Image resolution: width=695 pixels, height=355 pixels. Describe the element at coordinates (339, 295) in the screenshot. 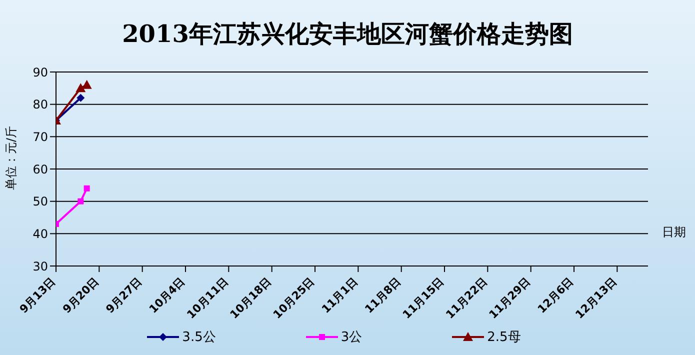

I see `x-tick-label: 11月1日` at that location.